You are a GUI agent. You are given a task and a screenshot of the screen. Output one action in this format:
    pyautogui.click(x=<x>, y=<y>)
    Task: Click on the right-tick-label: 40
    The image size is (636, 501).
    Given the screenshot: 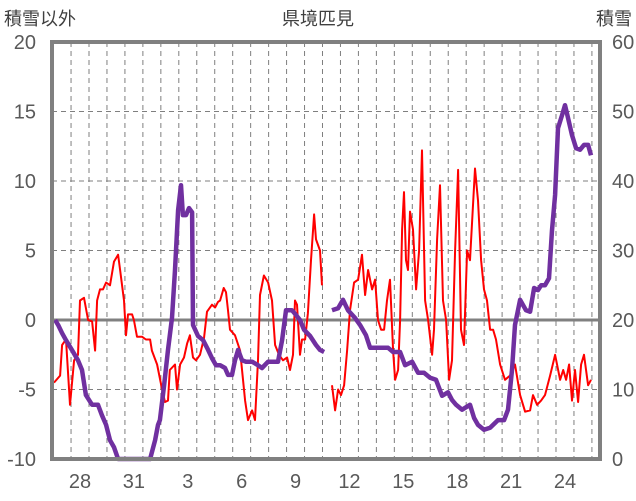 What is the action you would take?
    pyautogui.click(x=623, y=182)
    